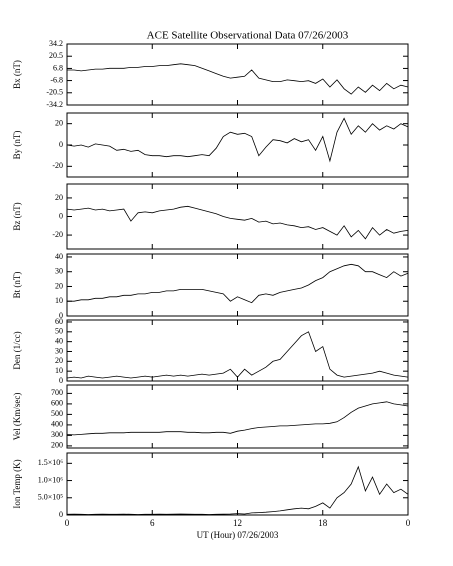 The image size is (453, 566). What do you see at coordinates (17, 417) in the screenshot?
I see `y-axis-label: Vel (Km/sec)` at bounding box center [17, 417].